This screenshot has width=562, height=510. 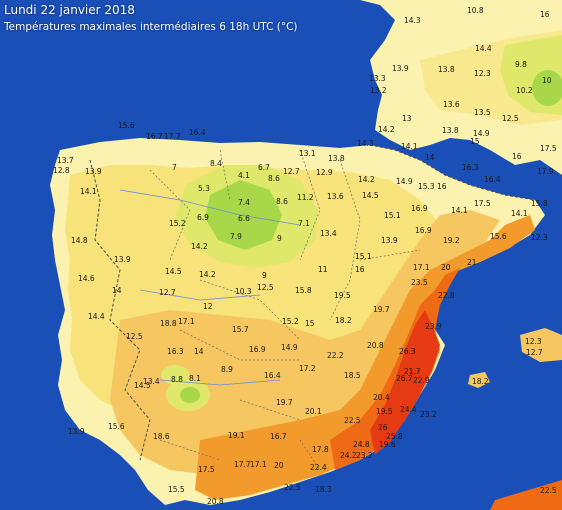 What do you see at coordinates (426, 186) in the screenshot?
I see `station-value: 15.3` at bounding box center [426, 186].